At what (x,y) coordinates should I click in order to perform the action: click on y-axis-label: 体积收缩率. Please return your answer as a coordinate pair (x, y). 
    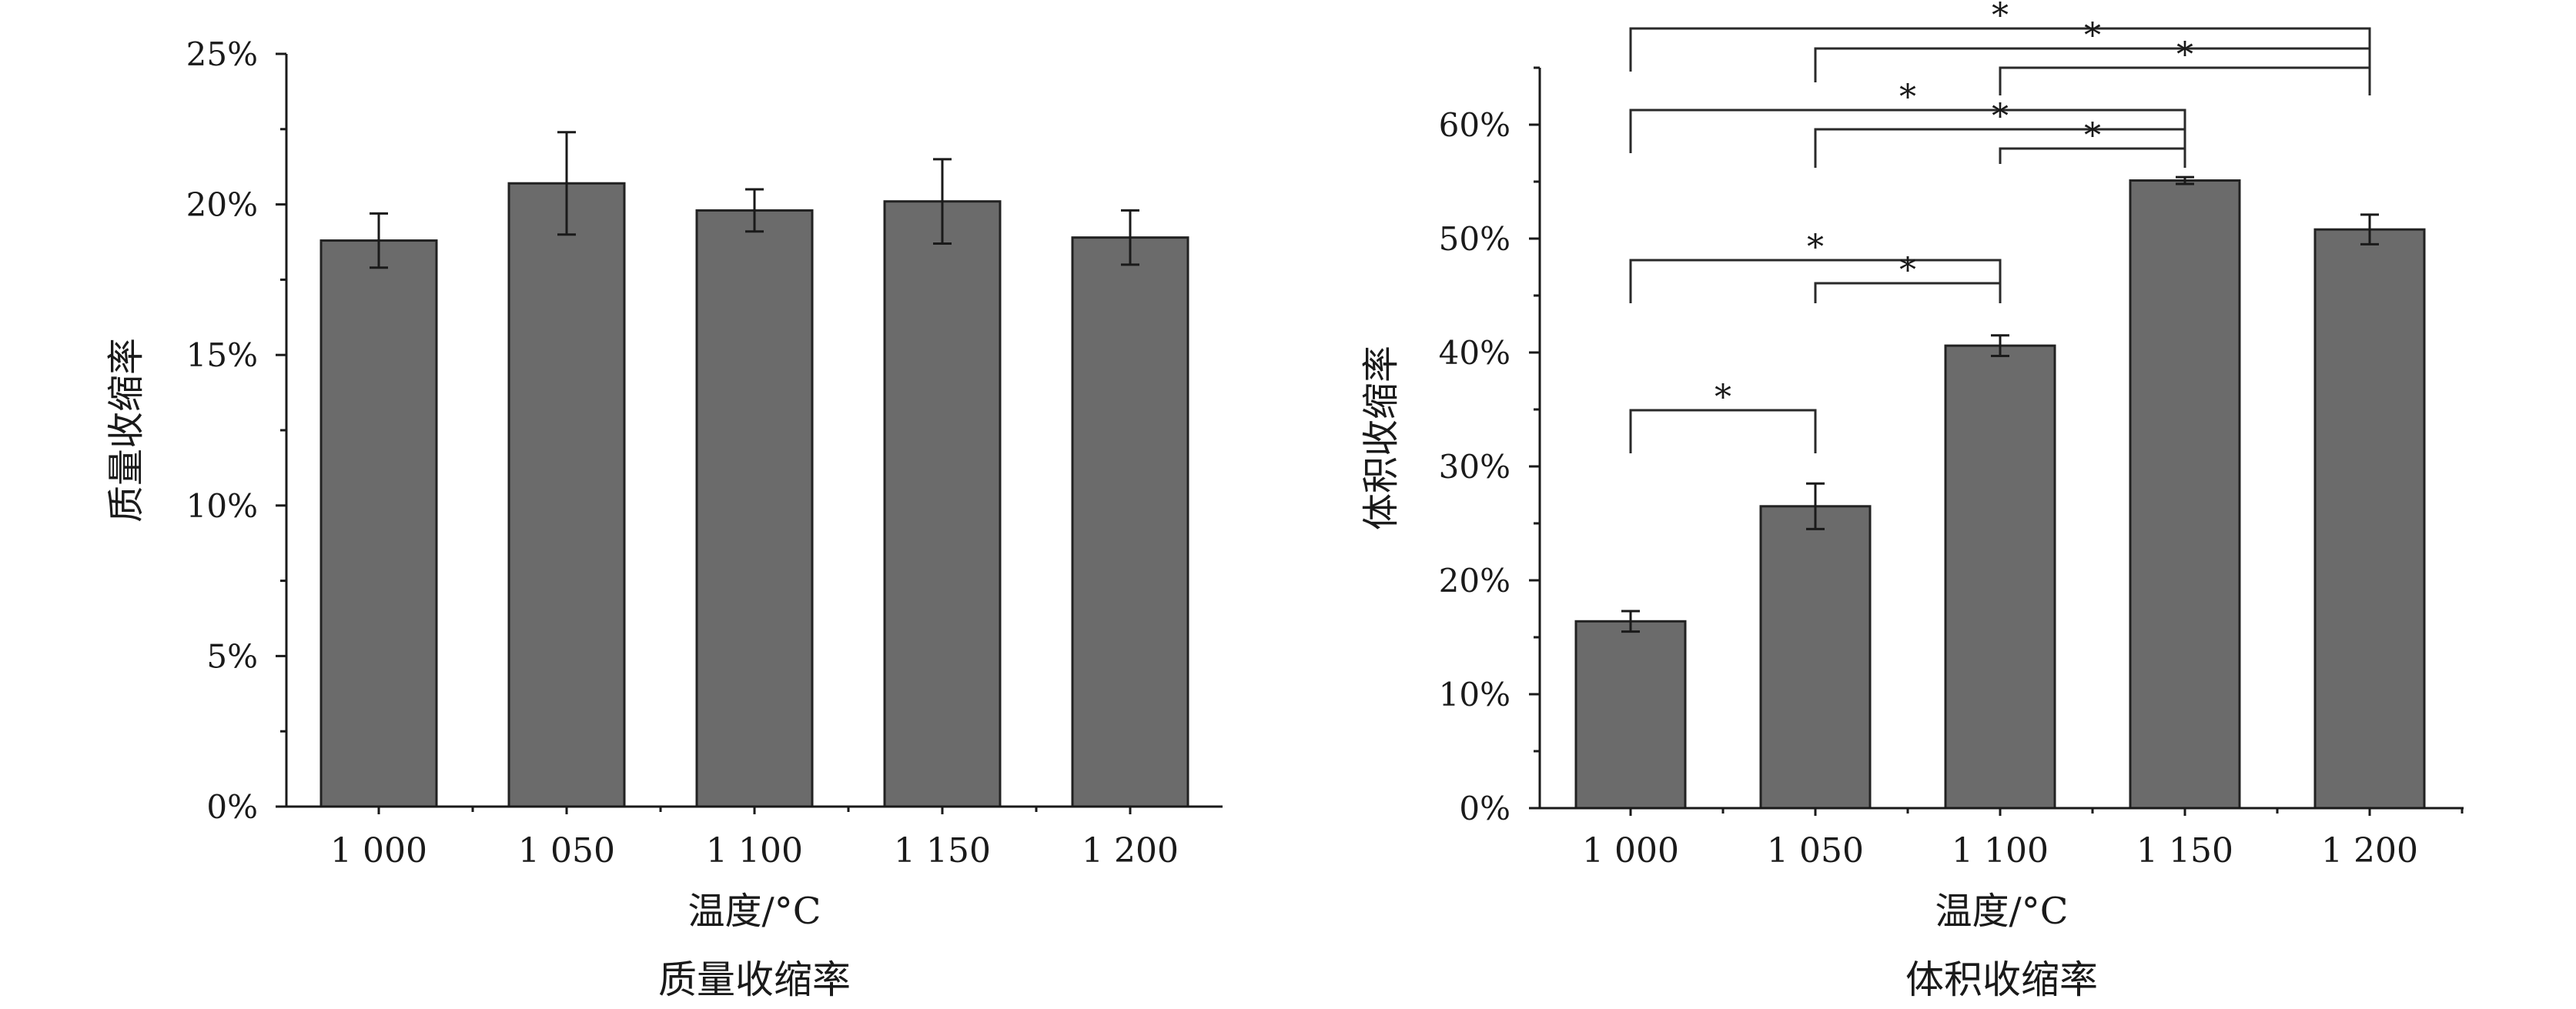
    Looking at the image, I should click on (1381, 438).